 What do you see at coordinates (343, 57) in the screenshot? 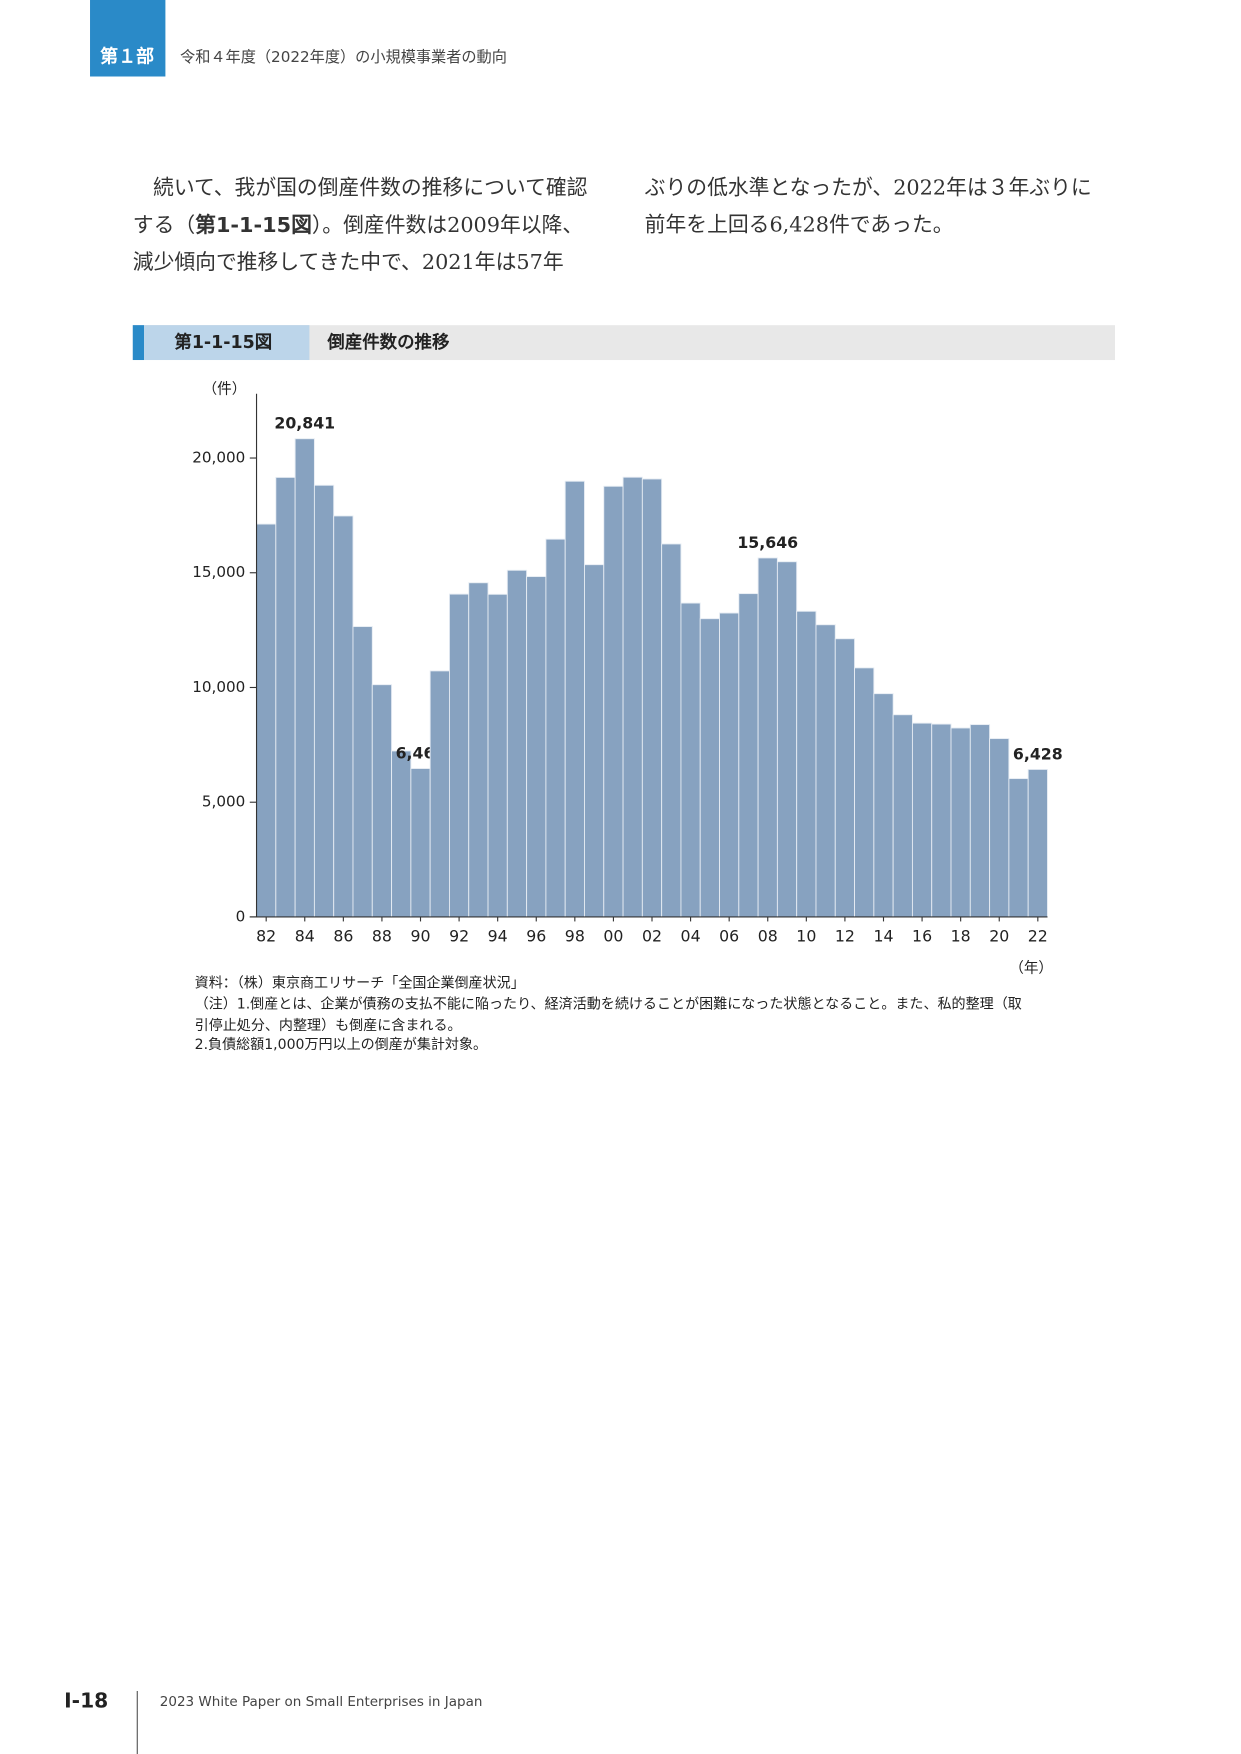
I see `header-title: 令和４年度（2022年度）の小規模事業者の動向` at bounding box center [343, 57].